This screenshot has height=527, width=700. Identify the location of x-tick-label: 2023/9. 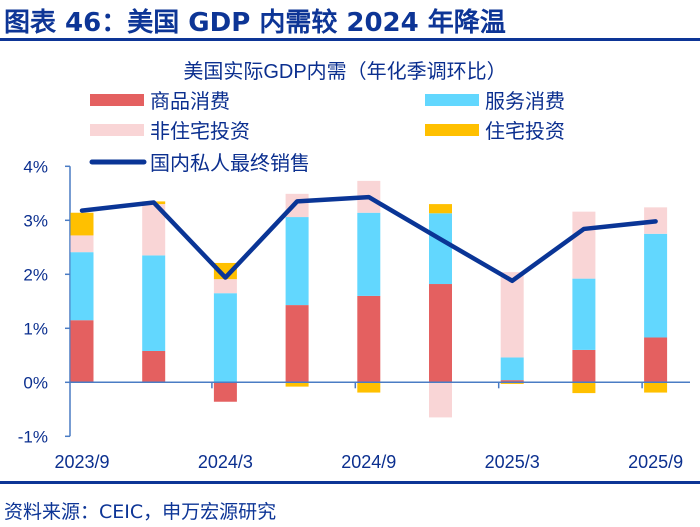
(81, 462).